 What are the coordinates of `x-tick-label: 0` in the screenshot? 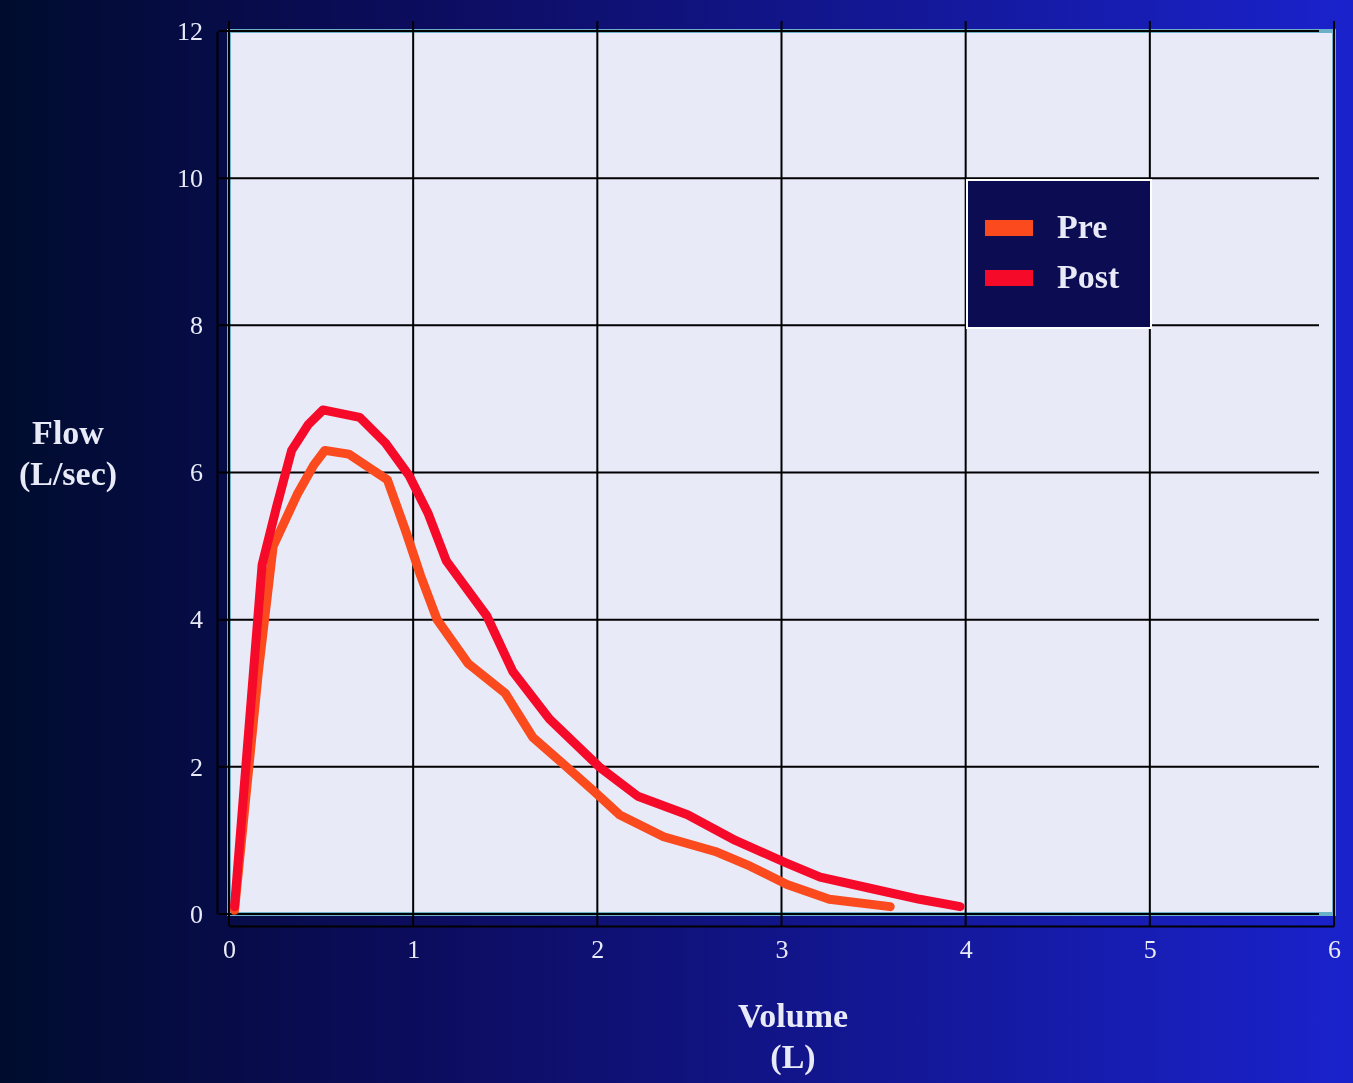 It's located at (229, 950).